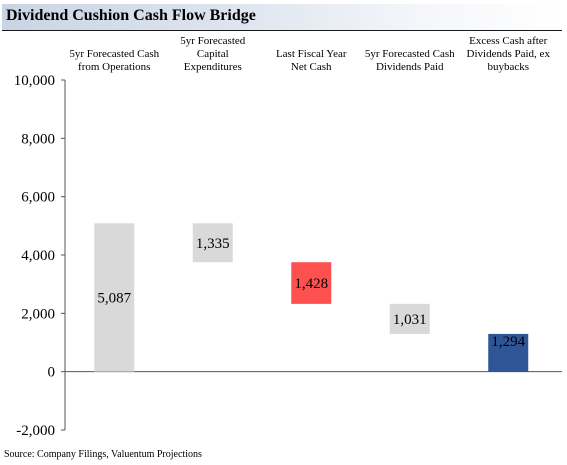  Describe the element at coordinates (508, 41) in the screenshot. I see `category-label: Excess Cash after` at that location.